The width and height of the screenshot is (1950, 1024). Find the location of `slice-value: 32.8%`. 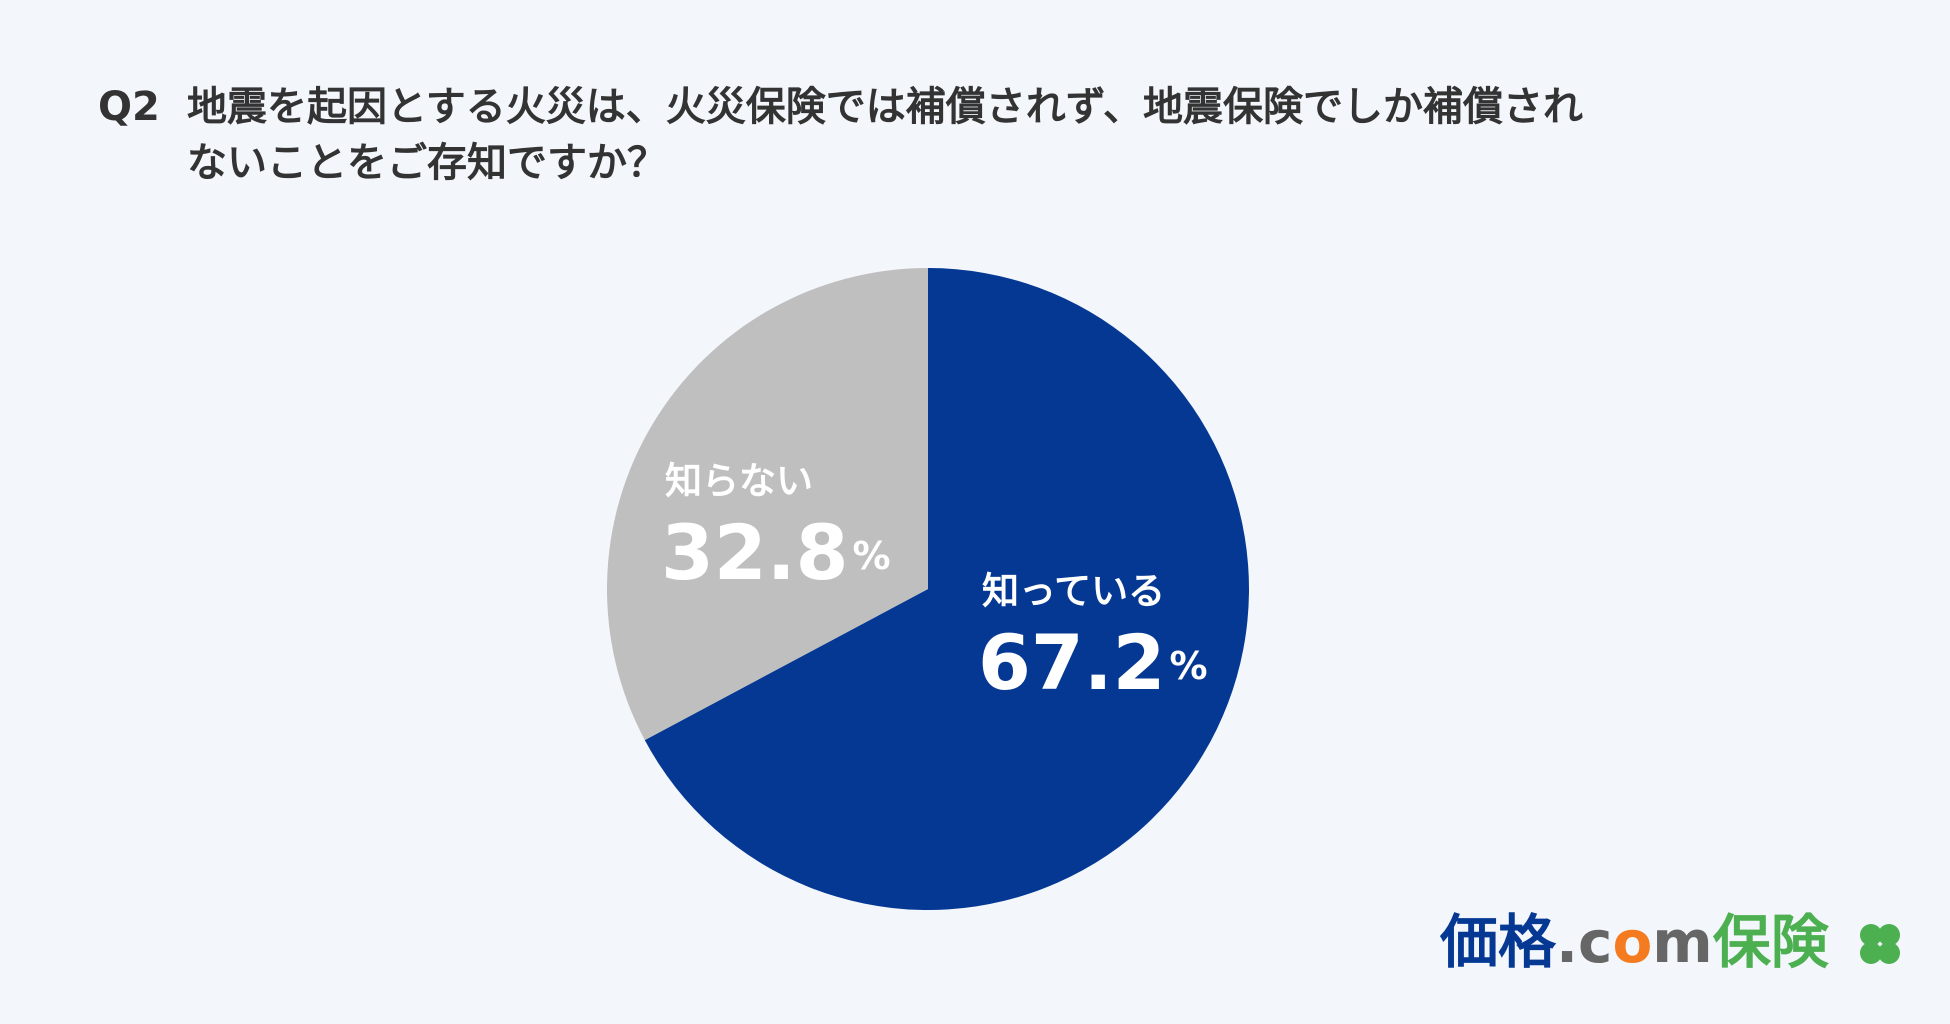

slice-value: 32.8% is located at coordinates (776, 552).